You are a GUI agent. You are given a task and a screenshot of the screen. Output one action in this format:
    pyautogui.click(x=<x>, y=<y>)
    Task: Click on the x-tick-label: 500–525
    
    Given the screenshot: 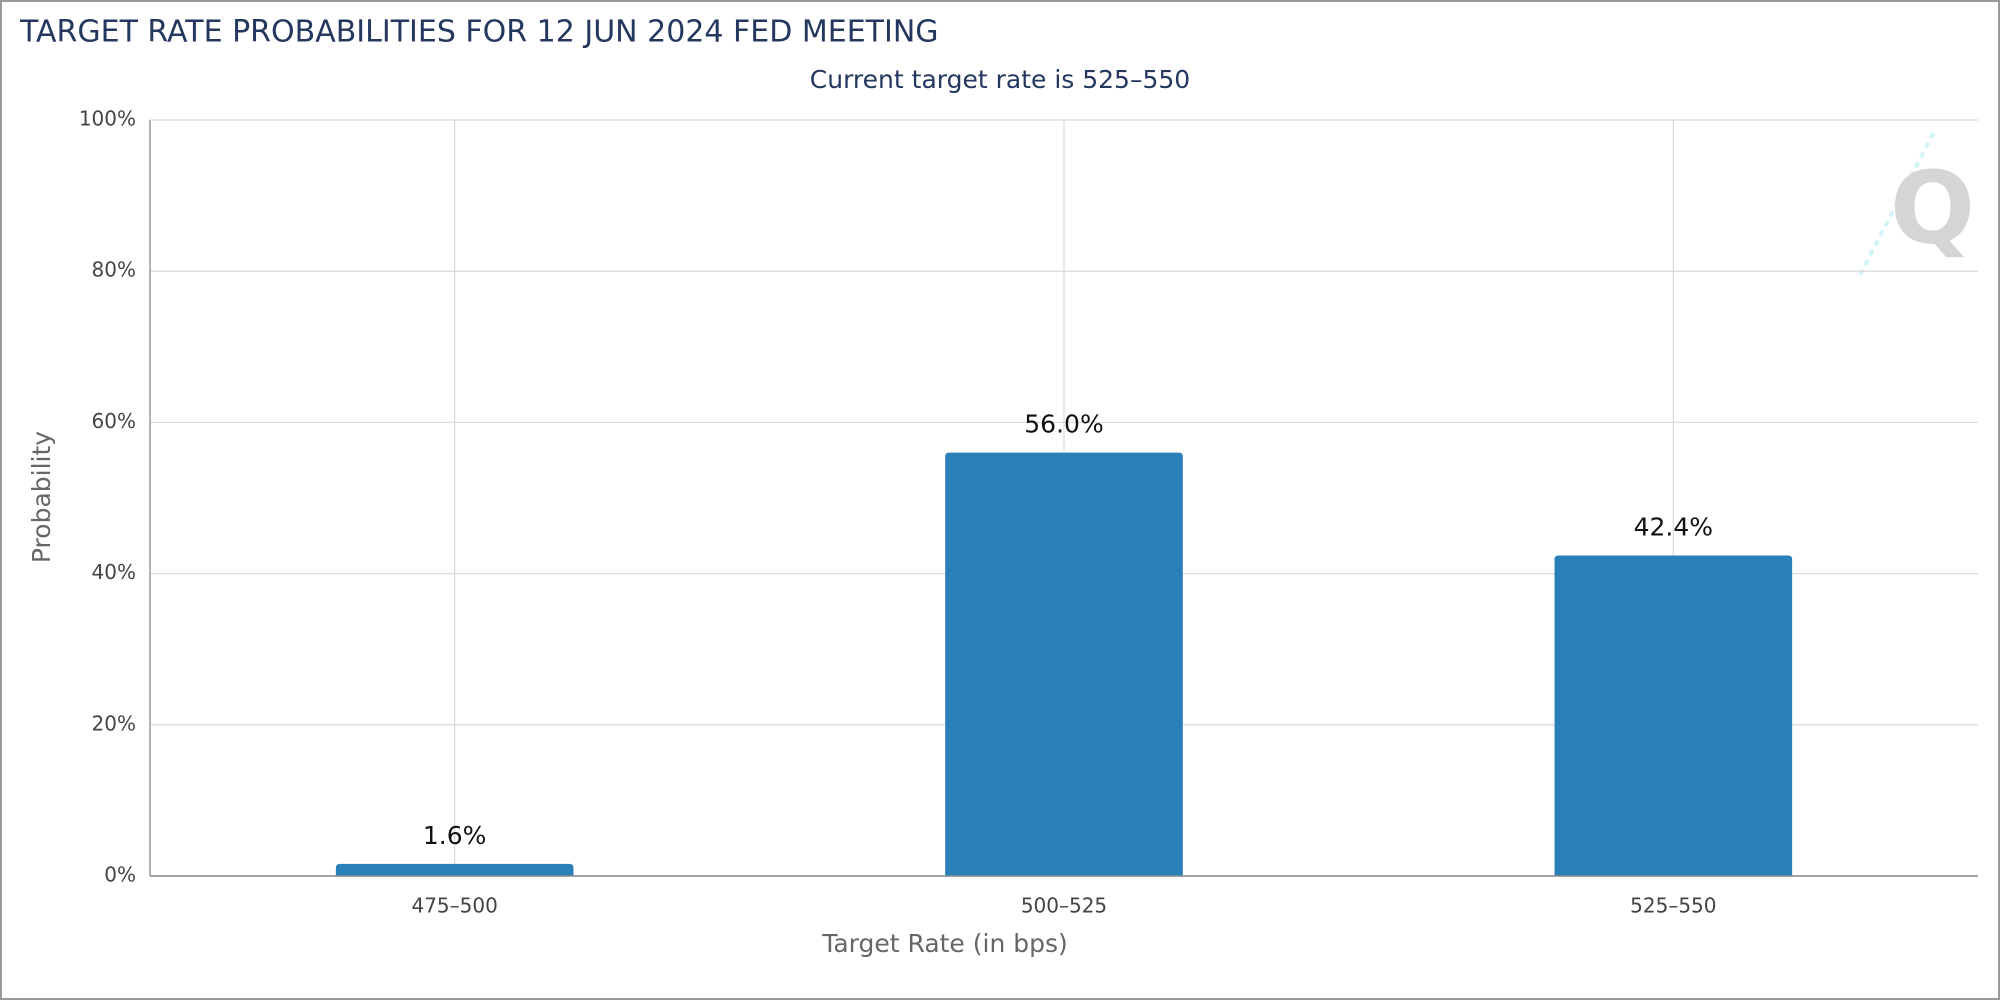 What is the action you would take?
    pyautogui.click(x=1064, y=906)
    